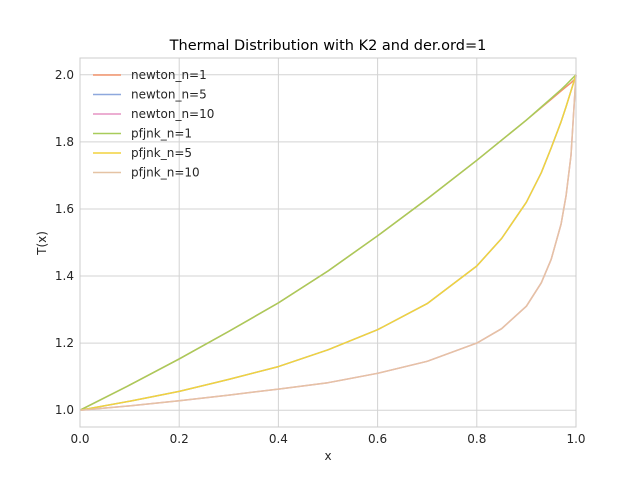  Describe the element at coordinates (169, 95) in the screenshot. I see `legend-label: newton_n=5` at that location.